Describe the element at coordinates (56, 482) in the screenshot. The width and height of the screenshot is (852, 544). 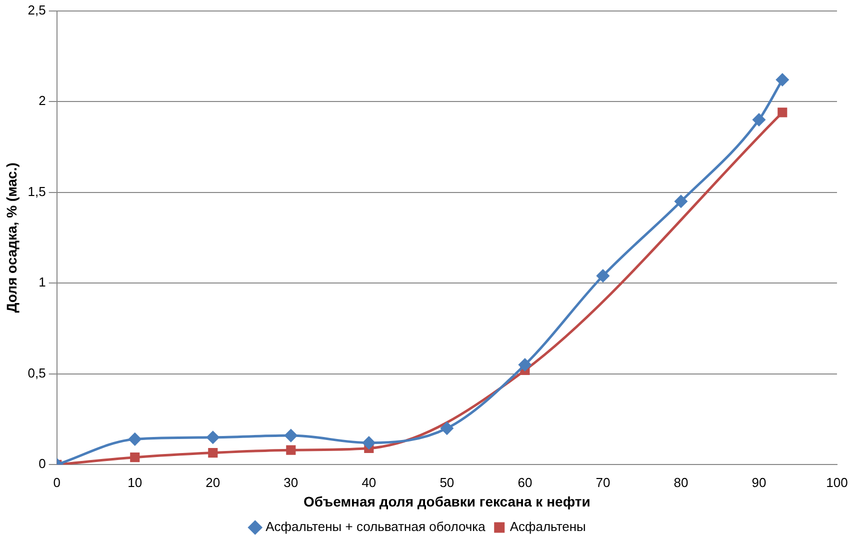
I see `x-tick-label: 0` at that location.